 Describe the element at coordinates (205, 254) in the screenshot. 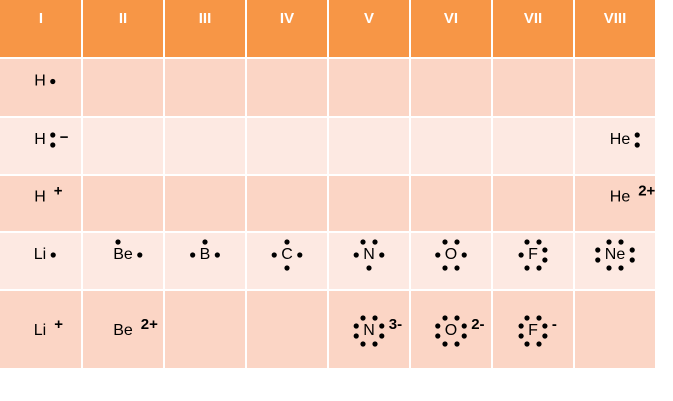

I see `element-symbol: B` at that location.